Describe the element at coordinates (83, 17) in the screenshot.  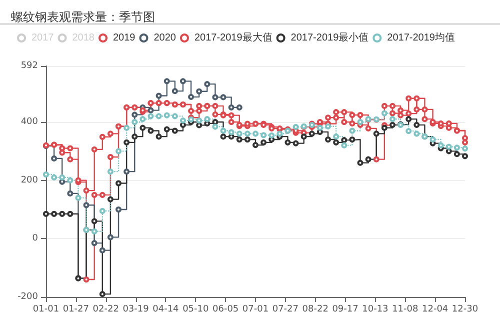
I see `chart-title: 螺纹钢表观需求量：季节图` at that location.